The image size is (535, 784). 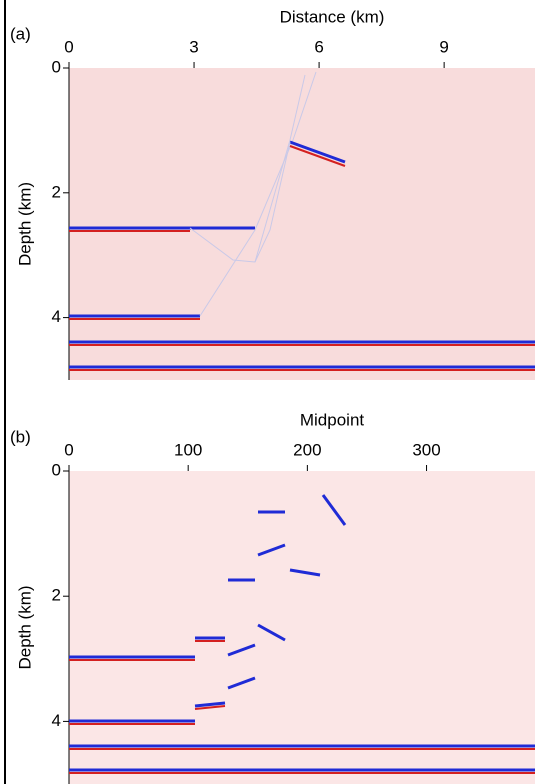 I want to click on x-tick-label: 300, so click(x=426, y=449).